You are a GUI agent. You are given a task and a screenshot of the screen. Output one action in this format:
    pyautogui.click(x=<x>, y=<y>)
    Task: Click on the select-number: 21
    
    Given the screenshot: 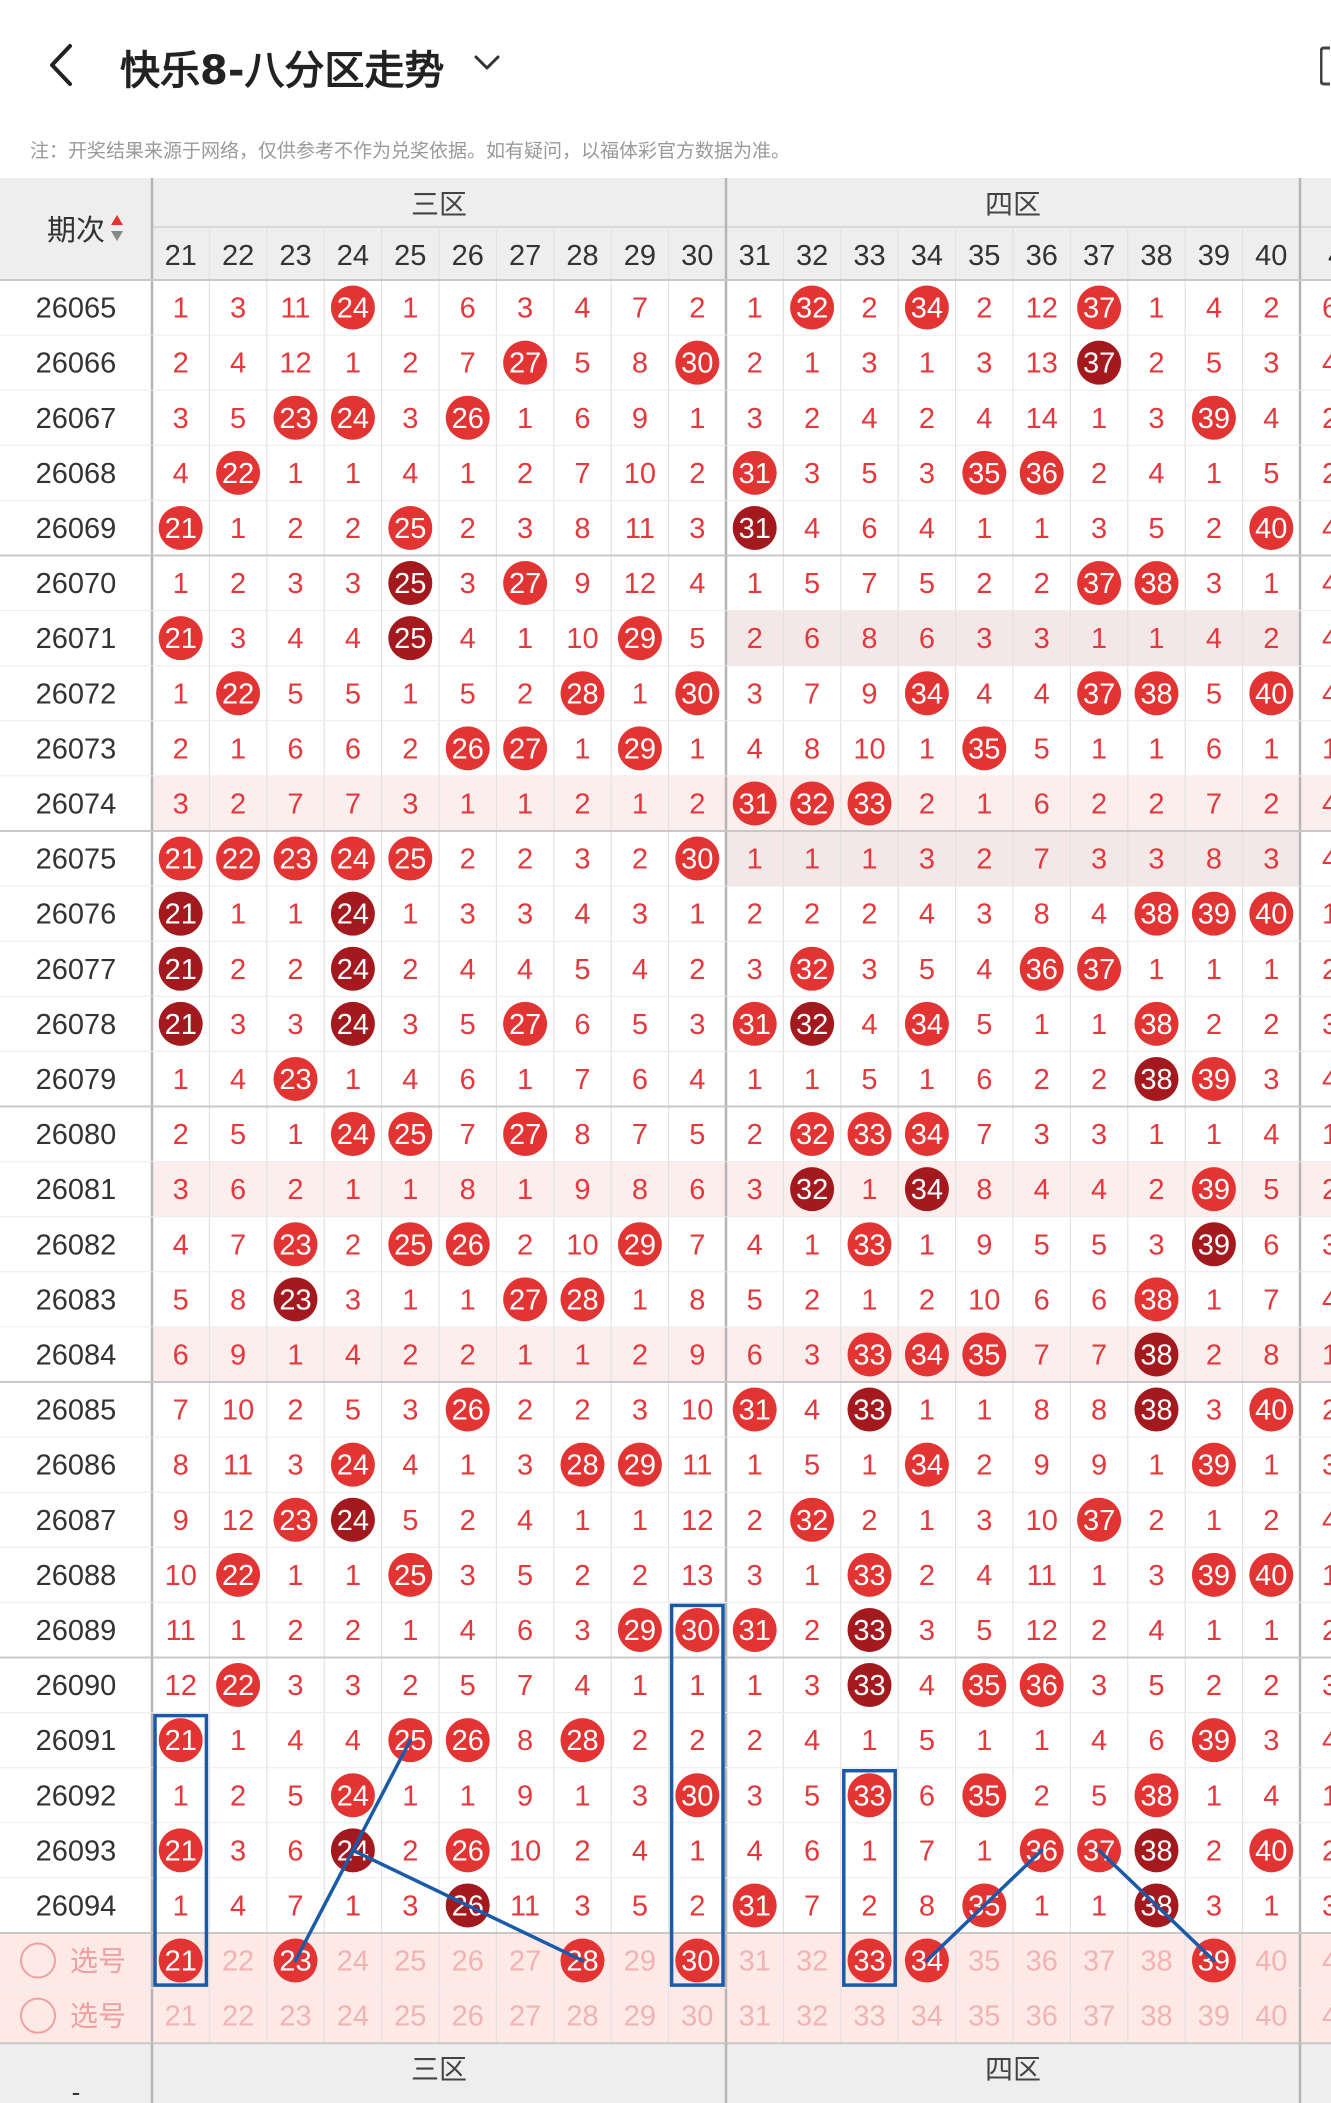 What is the action you would take?
    pyautogui.click(x=181, y=2017)
    